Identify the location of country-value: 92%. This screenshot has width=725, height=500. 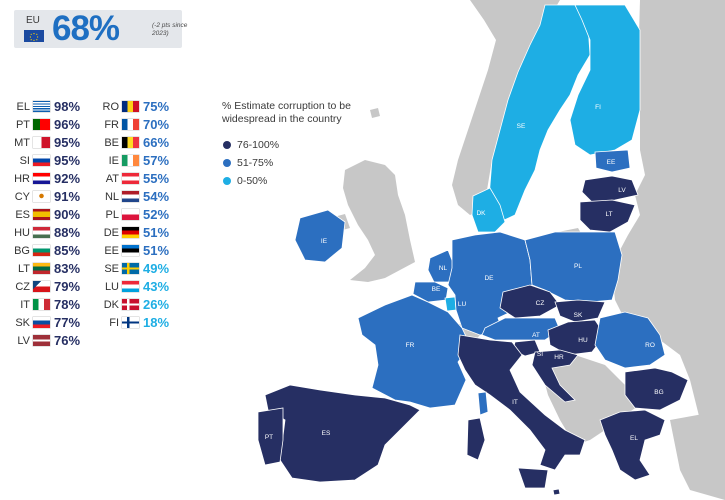
(67, 178).